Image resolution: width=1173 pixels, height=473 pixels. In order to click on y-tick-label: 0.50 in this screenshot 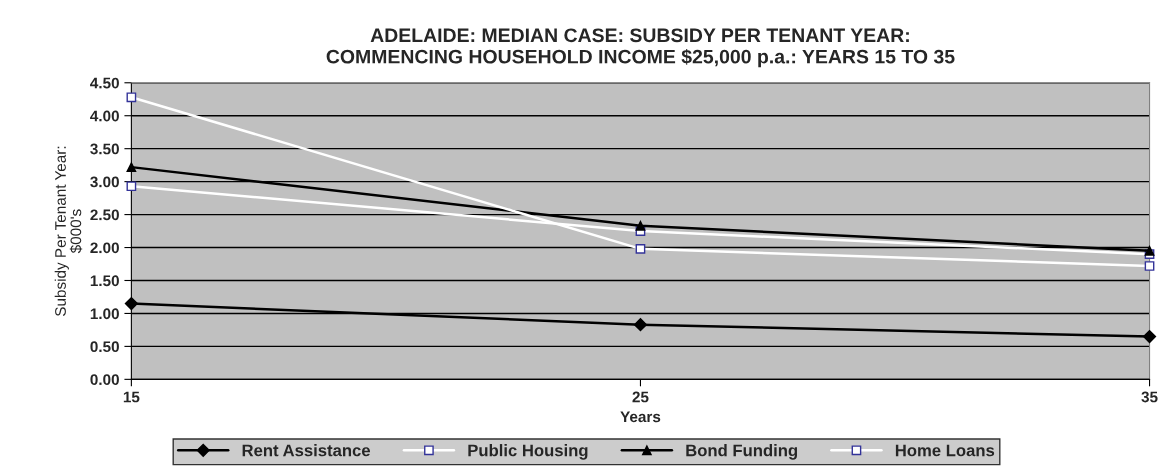, I will do `click(104, 347)`.